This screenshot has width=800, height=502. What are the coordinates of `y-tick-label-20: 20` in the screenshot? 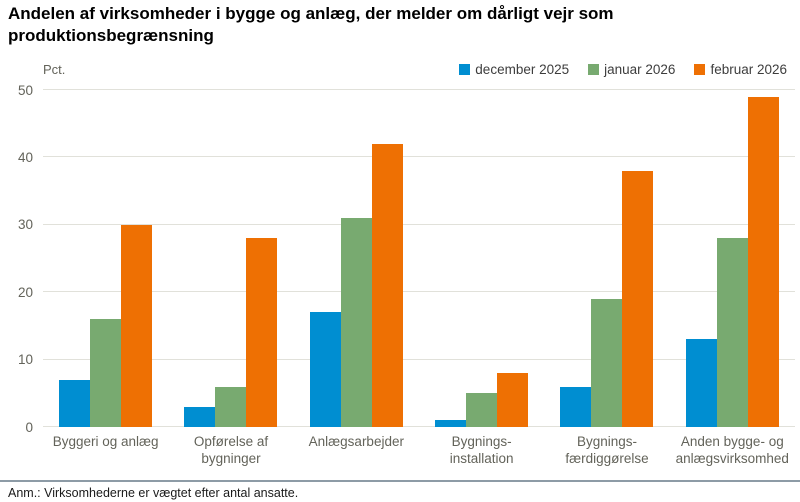 It's located at (25, 292).